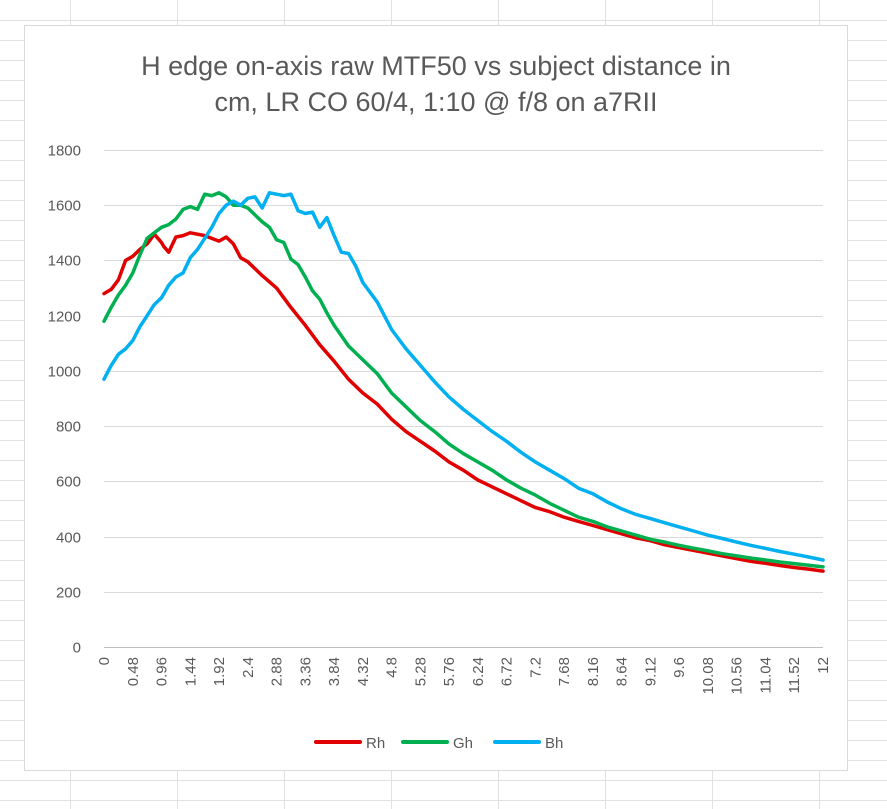  Describe the element at coordinates (68, 593) in the screenshot. I see `y-tick-label: 200` at that location.